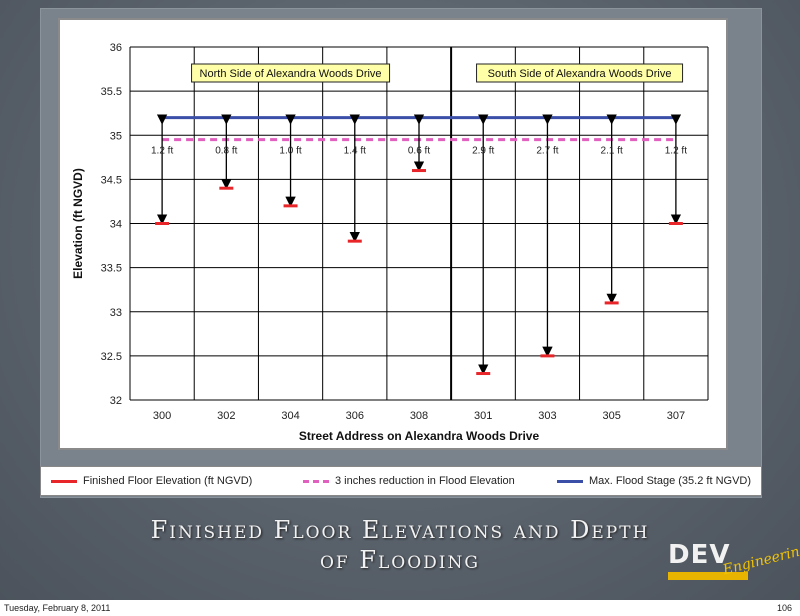 This screenshot has height=616, width=800. Describe the element at coordinates (708, 576) in the screenshot. I see `logo-bar` at that location.